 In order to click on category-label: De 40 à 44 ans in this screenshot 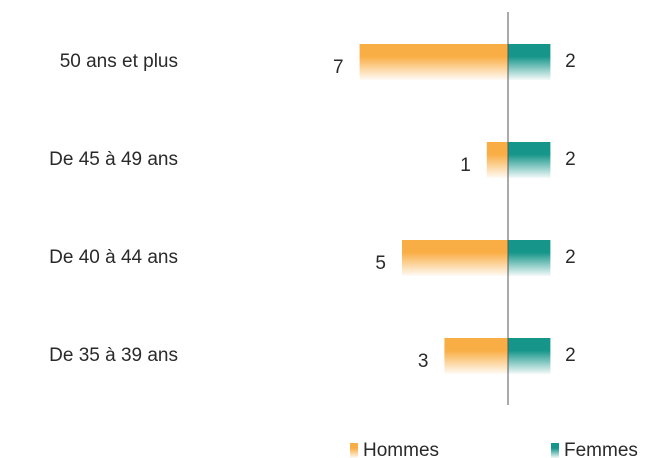, I will do `click(113, 257)`.